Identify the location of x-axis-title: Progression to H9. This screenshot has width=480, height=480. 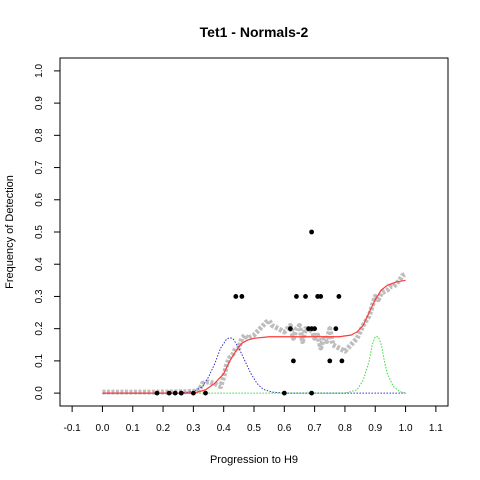
(254, 460).